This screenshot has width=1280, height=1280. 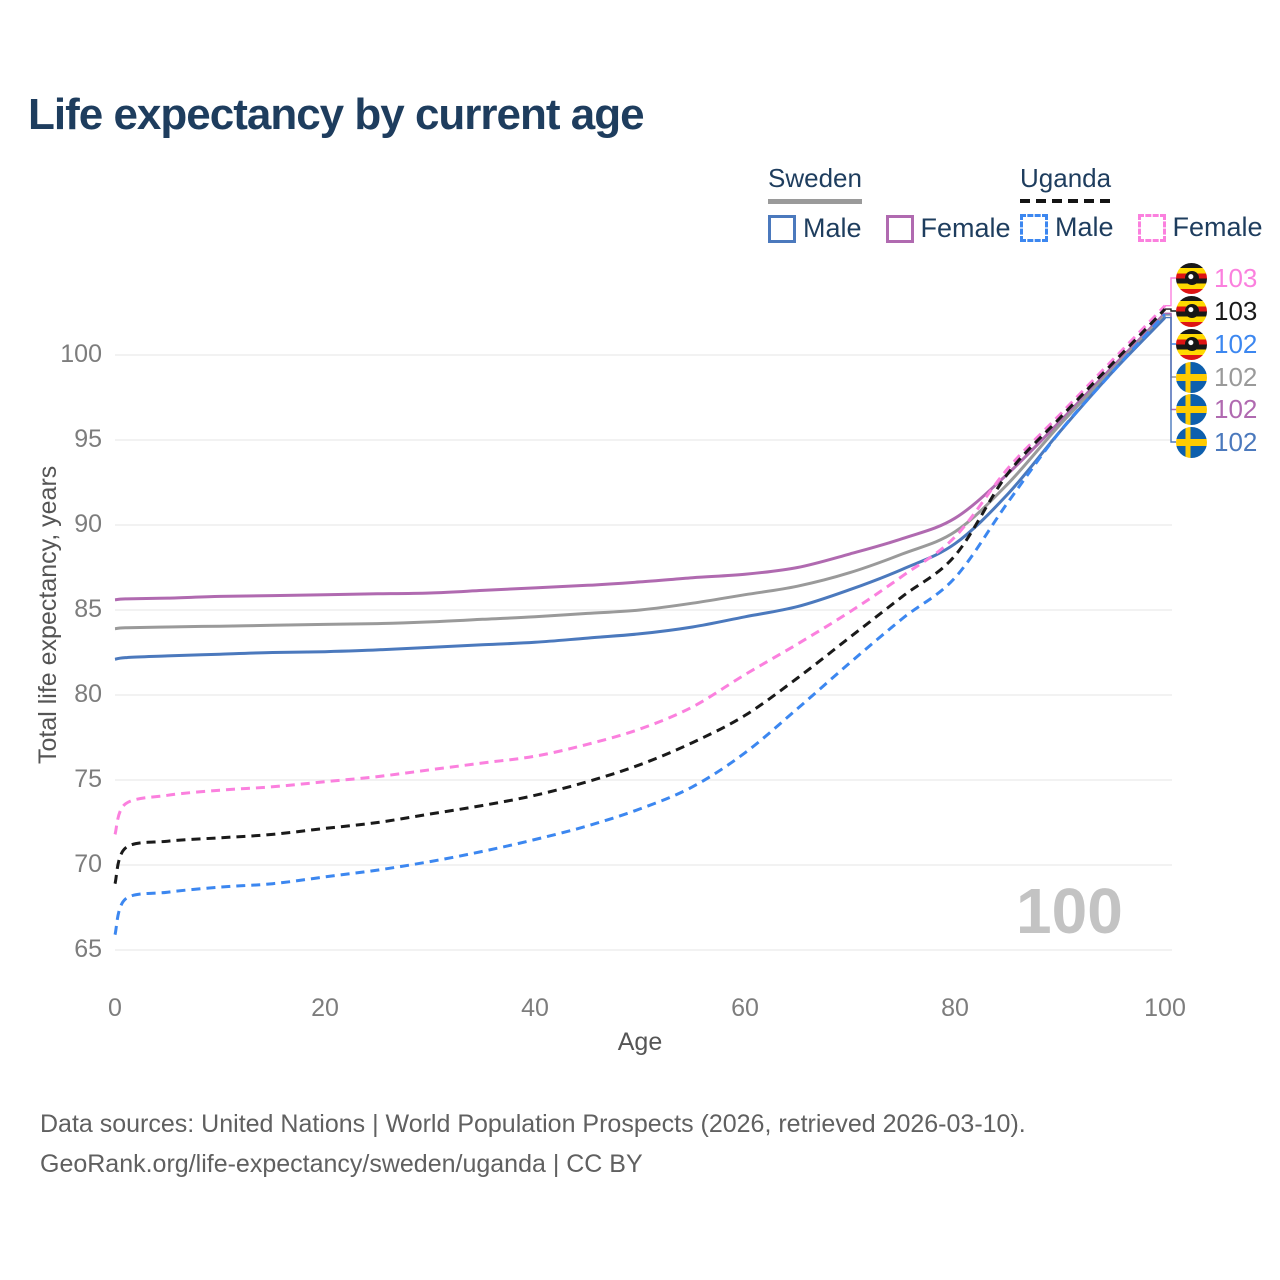 What do you see at coordinates (745, 1008) in the screenshot?
I see `x-tick-60: 60` at bounding box center [745, 1008].